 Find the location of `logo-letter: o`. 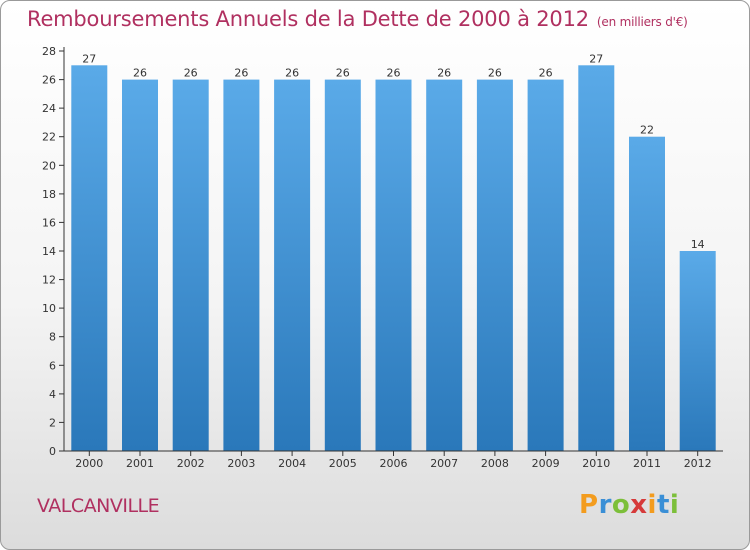

logo-letter: o is located at coordinates (621, 505).